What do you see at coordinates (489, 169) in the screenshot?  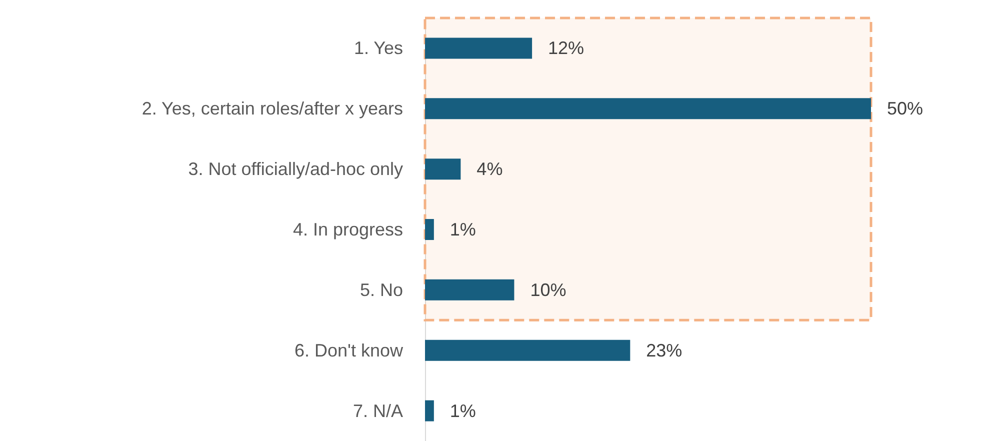 I see `data-label: 4%` at bounding box center [489, 169].